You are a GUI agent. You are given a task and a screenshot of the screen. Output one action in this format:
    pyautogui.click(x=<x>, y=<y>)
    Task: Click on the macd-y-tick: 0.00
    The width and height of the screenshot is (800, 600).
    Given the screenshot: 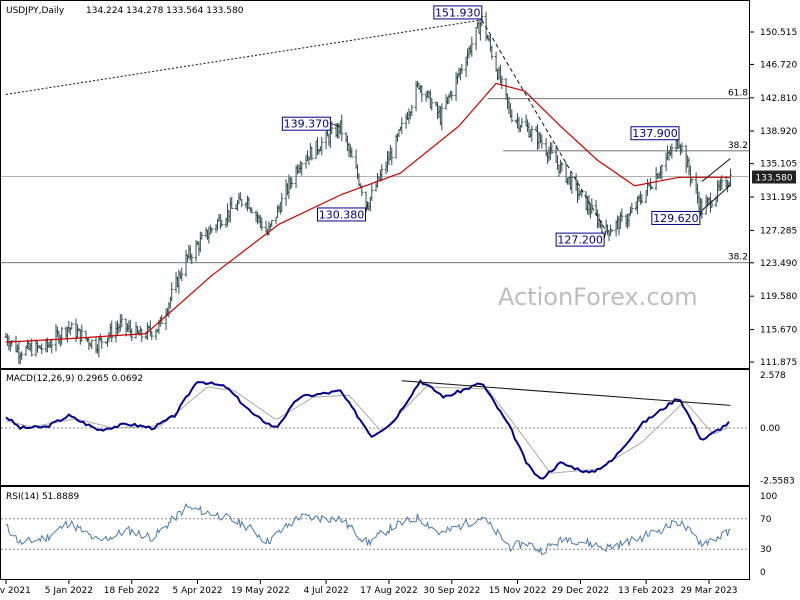 What is the action you would take?
    pyautogui.click(x=770, y=429)
    